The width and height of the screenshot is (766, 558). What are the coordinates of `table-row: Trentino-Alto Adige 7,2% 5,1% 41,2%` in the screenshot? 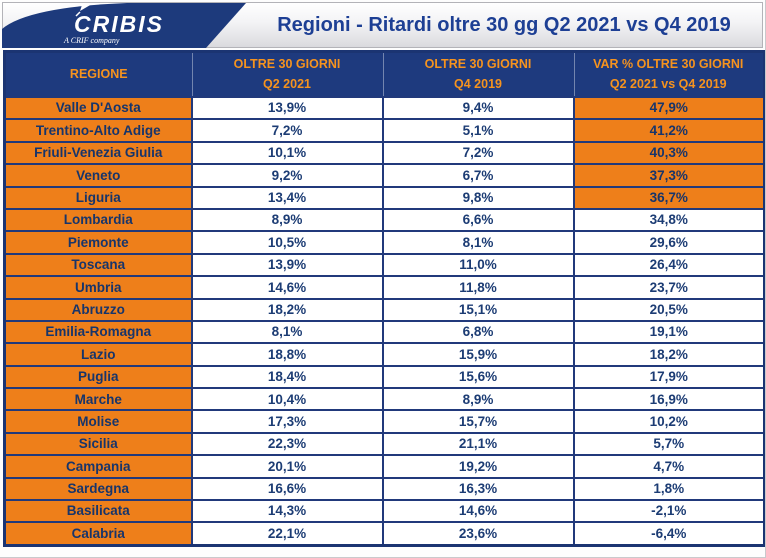 It's located at (384, 130).